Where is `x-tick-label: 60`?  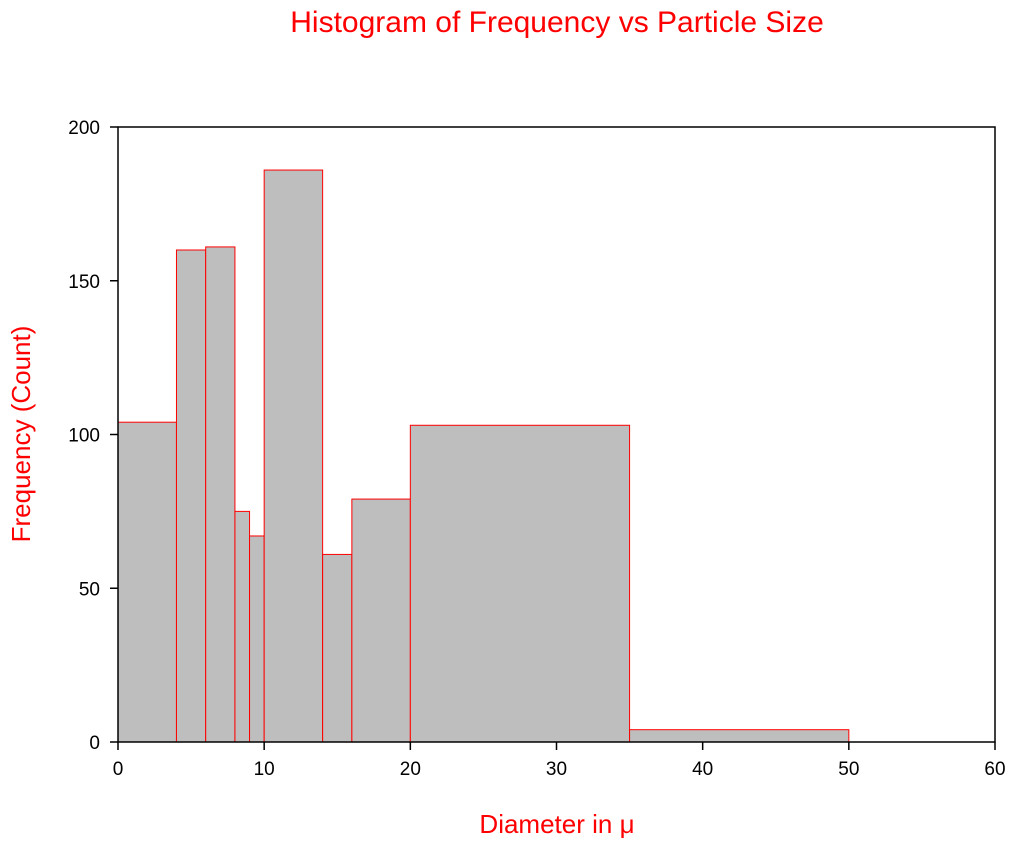 x-tick-label: 60 is located at coordinates (994, 769).